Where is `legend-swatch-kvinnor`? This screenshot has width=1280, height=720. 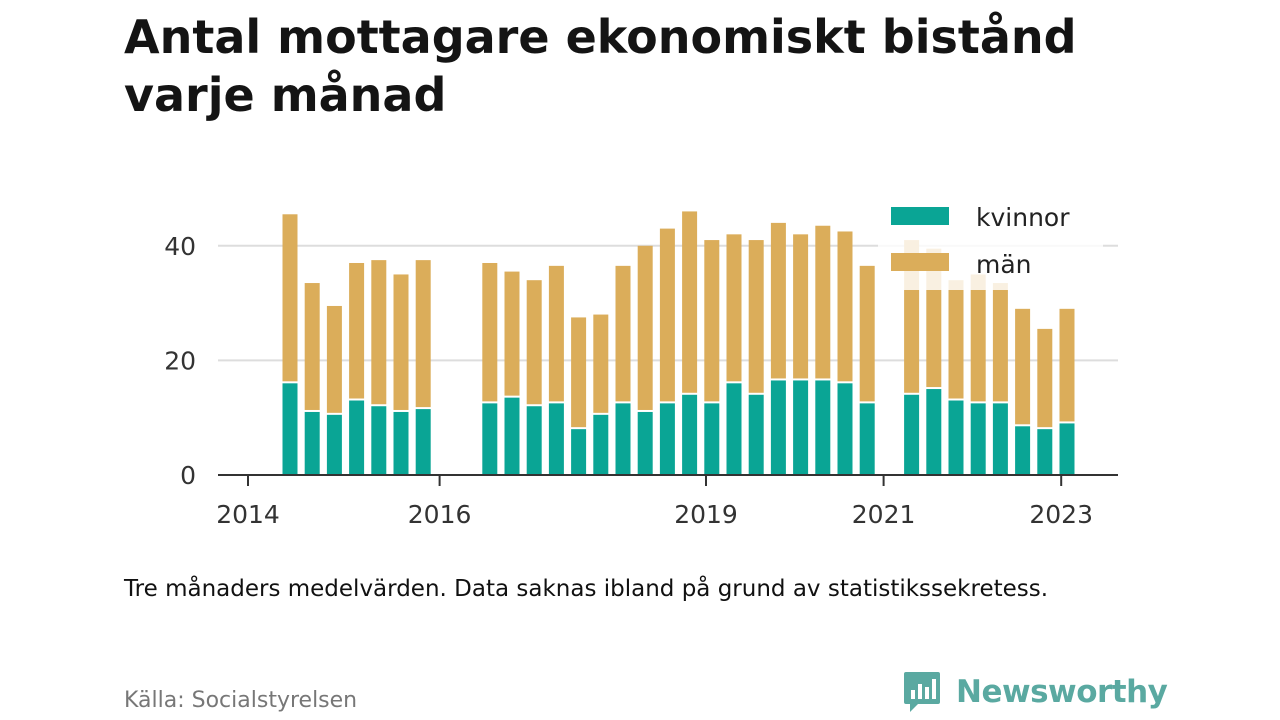
legend-swatch-kvinnor is located at coordinates (920, 216).